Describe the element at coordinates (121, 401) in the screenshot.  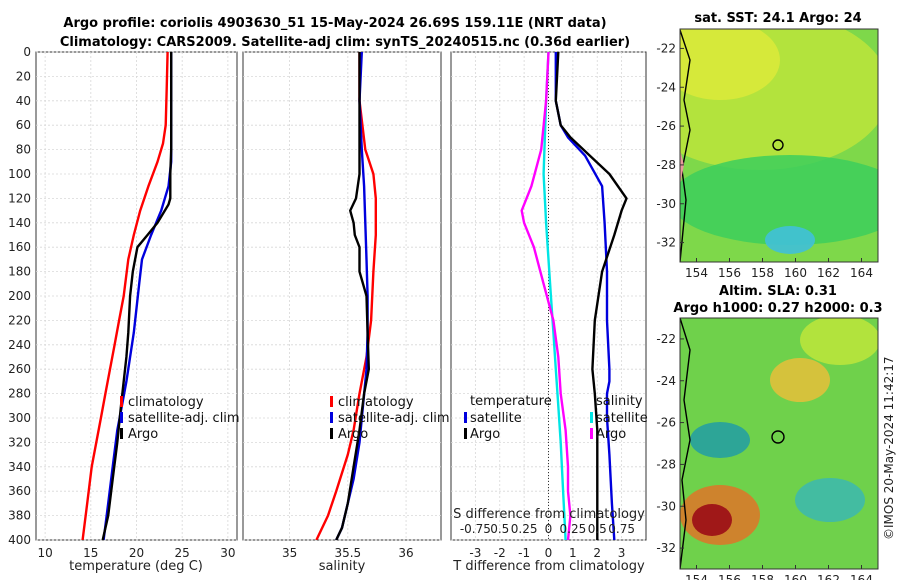
I see `legend-swatch-climatology` at that location.